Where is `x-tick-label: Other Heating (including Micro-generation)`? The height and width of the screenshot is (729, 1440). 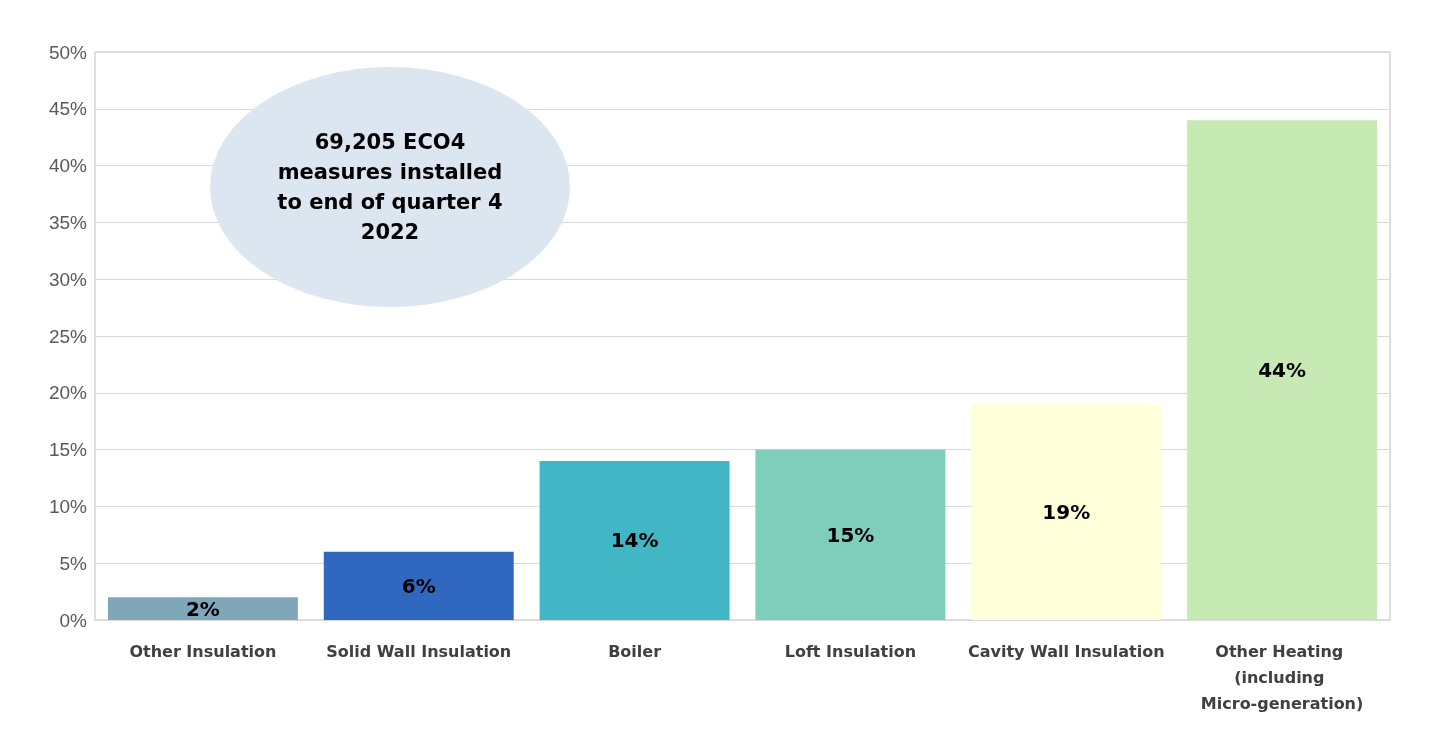 x-tick-label: Other Heating (including Micro-generation) is located at coordinates (1282, 677).